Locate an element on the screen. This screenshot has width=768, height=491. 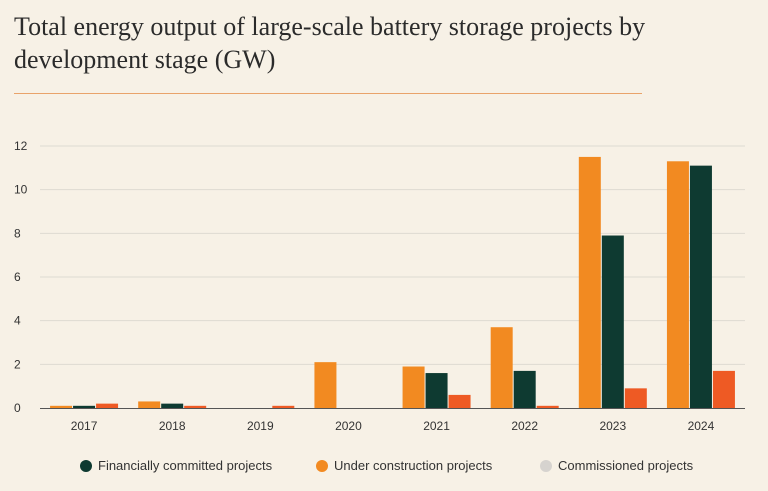
x-tick-label: 2020 is located at coordinates (348, 426).